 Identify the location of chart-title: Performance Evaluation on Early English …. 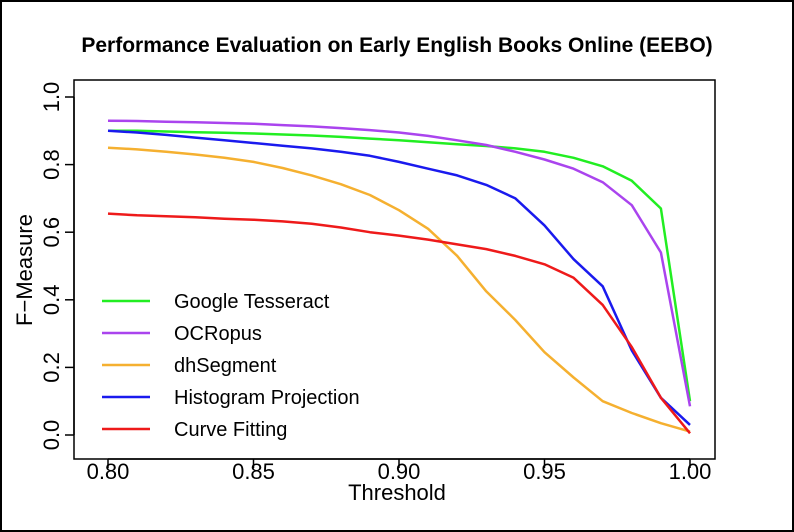
(396, 45).